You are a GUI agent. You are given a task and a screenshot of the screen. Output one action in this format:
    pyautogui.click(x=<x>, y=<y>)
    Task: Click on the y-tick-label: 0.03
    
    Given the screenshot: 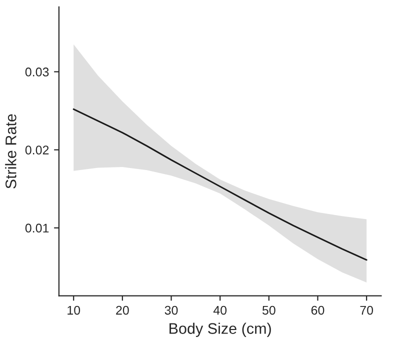 What is the action you would take?
    pyautogui.click(x=37, y=72)
    